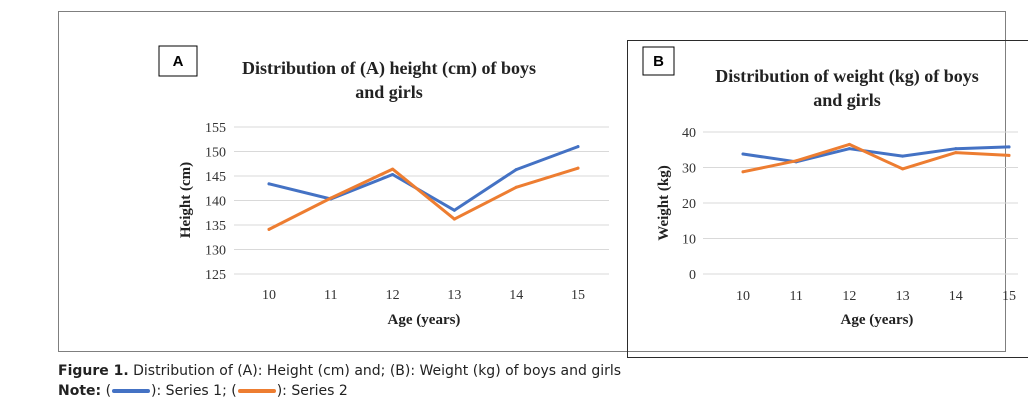 This screenshot has width=1028, height=403. What do you see at coordinates (847, 76) in the screenshot?
I see `chart-b-title-line: Distribution of weight (kg) of boys` at bounding box center [847, 76].